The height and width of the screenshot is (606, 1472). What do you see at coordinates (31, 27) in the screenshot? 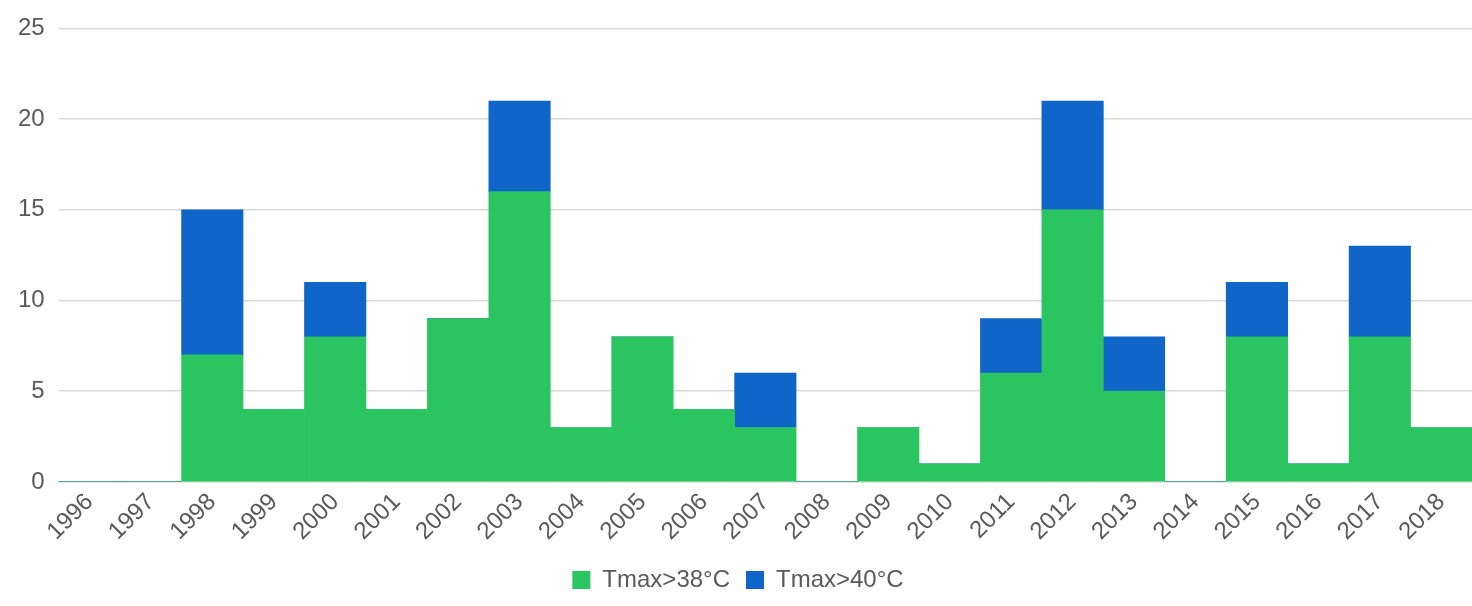
I see `y-tick-label: 25` at bounding box center [31, 27].